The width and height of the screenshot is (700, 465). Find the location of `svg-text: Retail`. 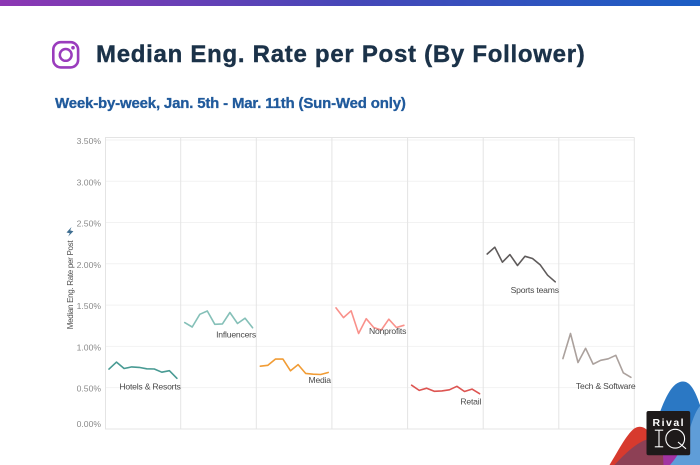

svg-text: Retail is located at coordinates (470, 402).